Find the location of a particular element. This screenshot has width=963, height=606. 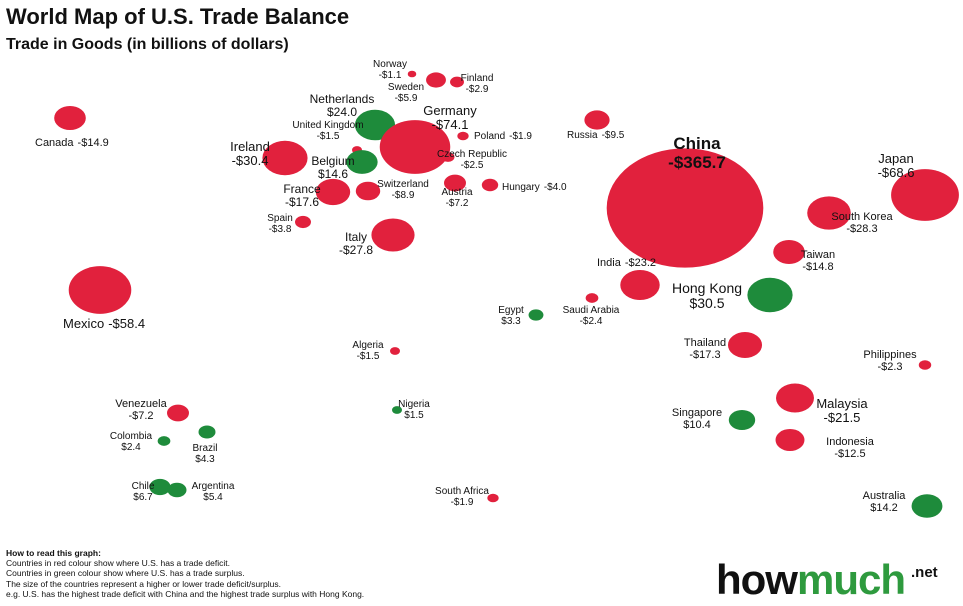

country-label: Algeria -$1.5 is located at coordinates (367, 351).